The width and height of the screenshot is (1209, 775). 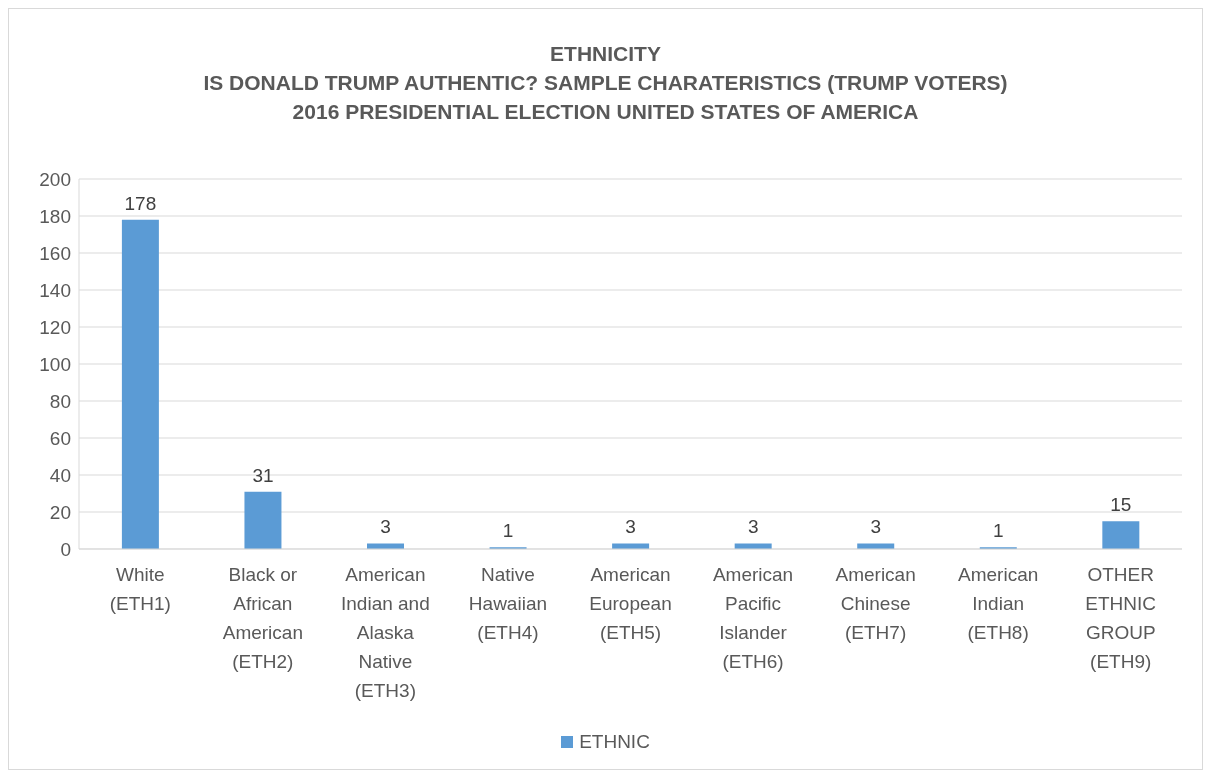 I want to click on chart-title: ETHNICITY IS DONALD TRUMP AUTHENTIC? SAMPLE CHARATERISTICS (TRUMP VOTERS) 2016 PRESIDENTIAL ELECTION UNITED STATES OF AMERICA, so click(x=605, y=83).